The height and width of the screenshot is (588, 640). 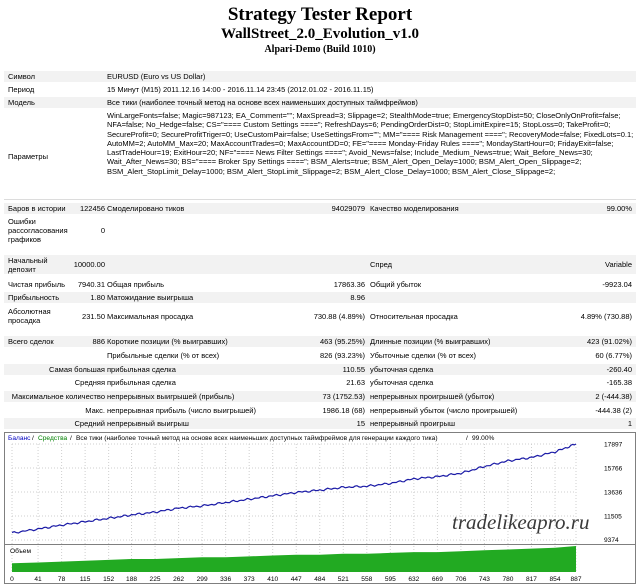 I want to click on max-consec-profit-label: непрерывная прибыль (число выигрышей), so click(x=181, y=410).